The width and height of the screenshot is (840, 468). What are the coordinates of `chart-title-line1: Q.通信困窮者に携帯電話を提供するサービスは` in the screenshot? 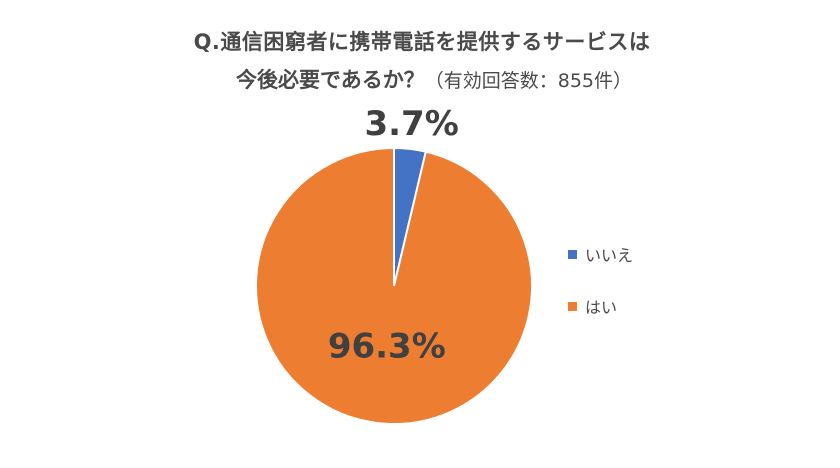 It's located at (422, 42).